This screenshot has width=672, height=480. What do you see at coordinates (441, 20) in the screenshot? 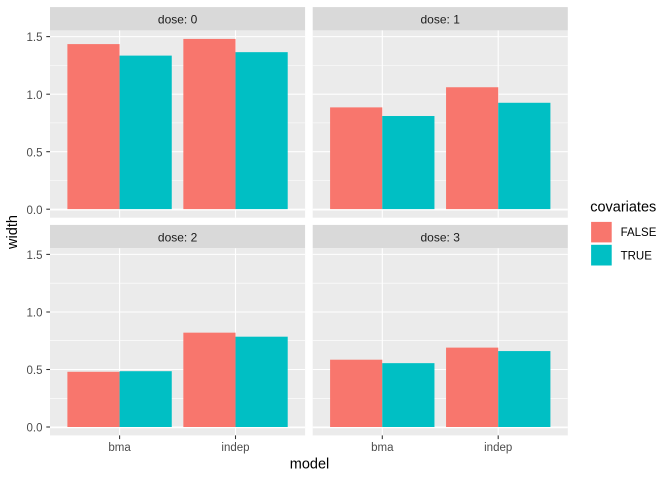
I see `svg-text: dose: 1` at bounding box center [441, 20].